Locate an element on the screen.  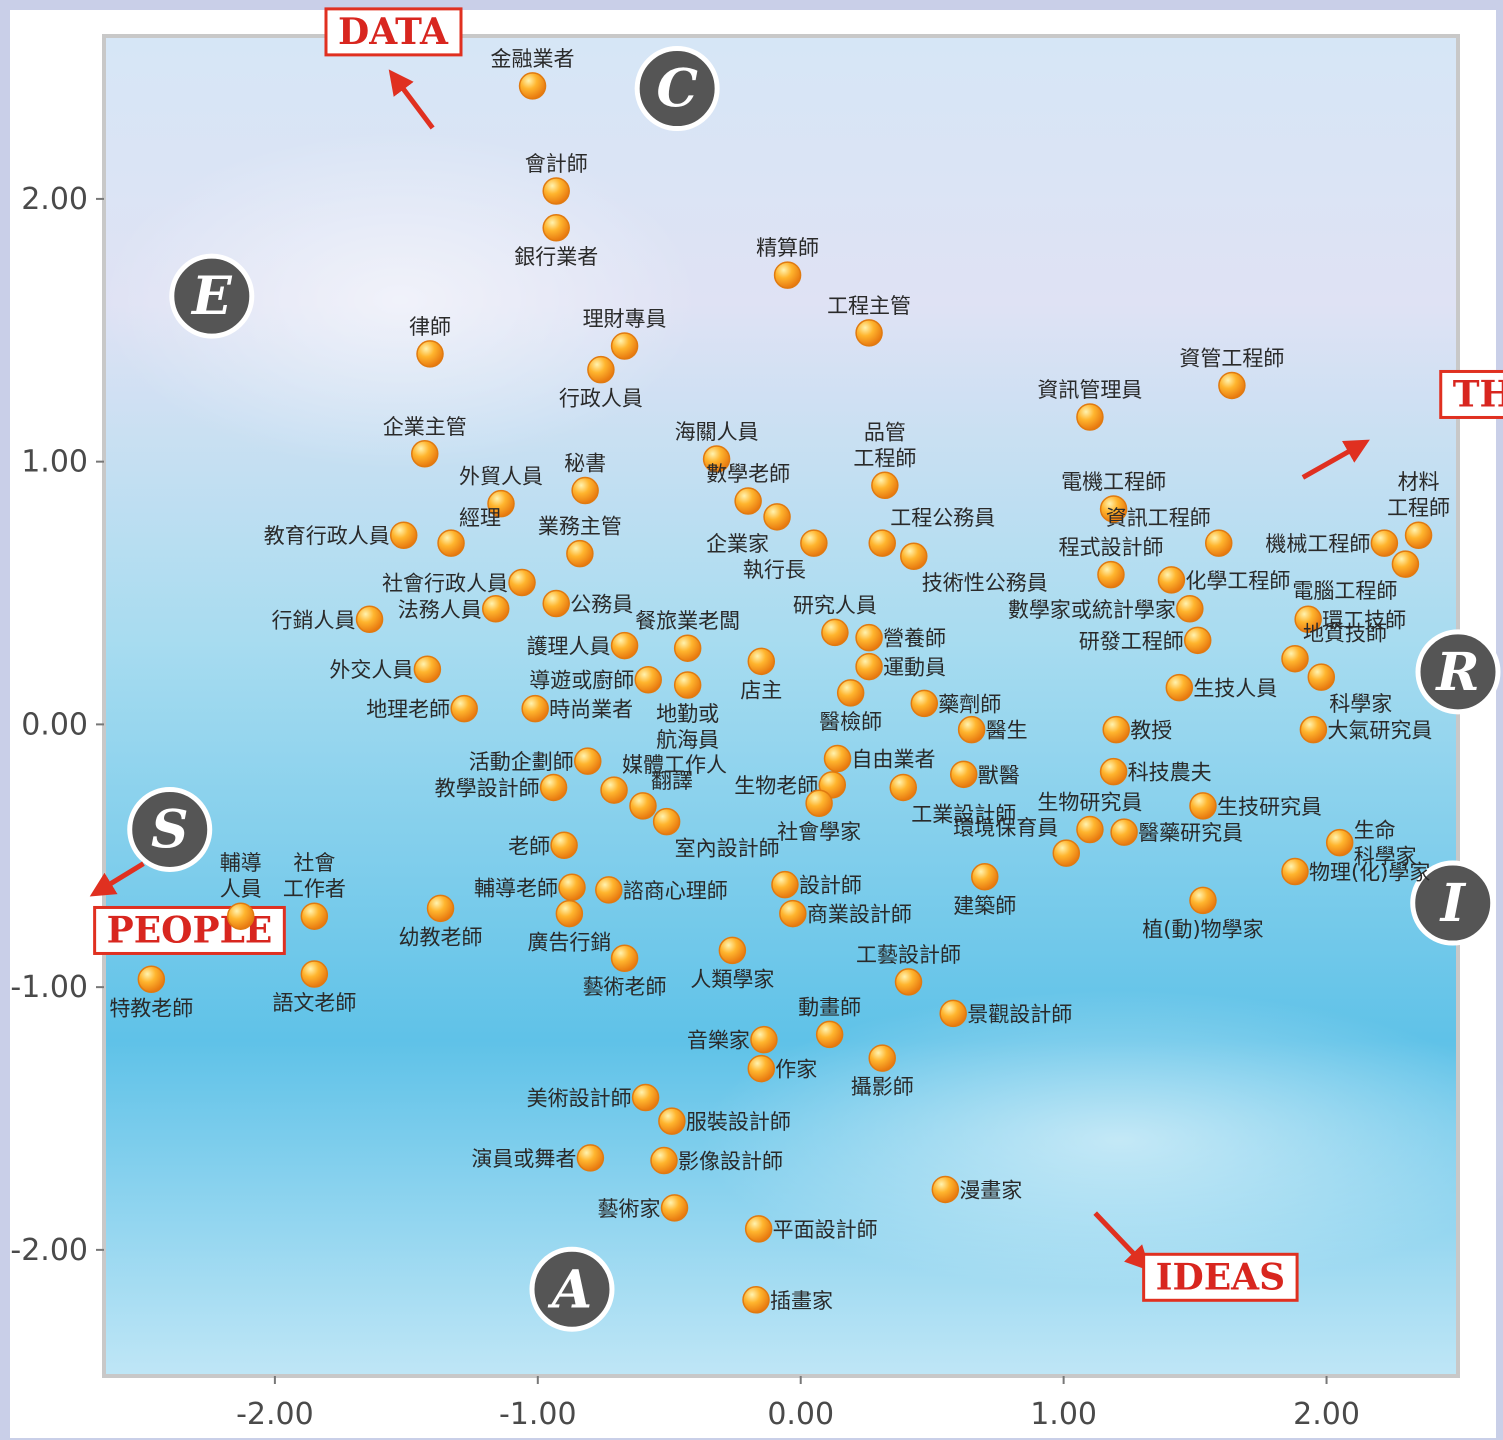
data-point-label: 運動員 is located at coordinates (914, 668).